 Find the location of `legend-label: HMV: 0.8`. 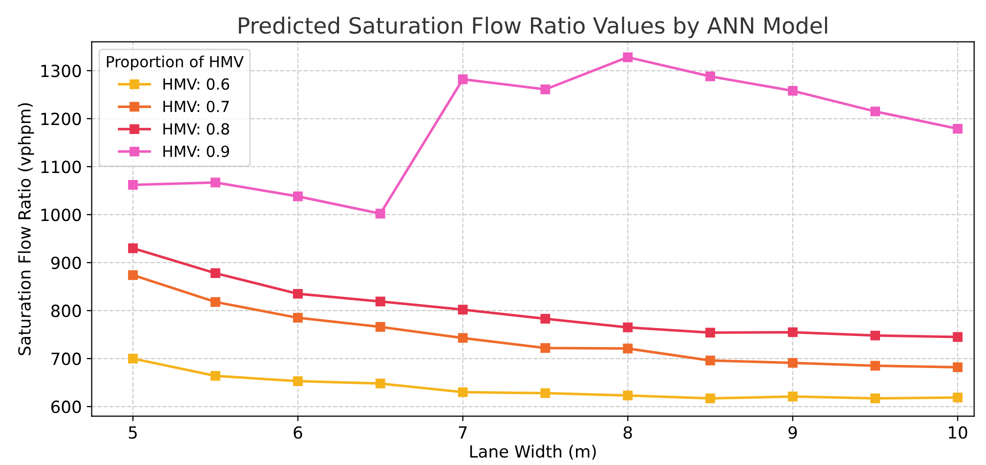

legend-label: HMV: 0.8 is located at coordinates (196, 129).